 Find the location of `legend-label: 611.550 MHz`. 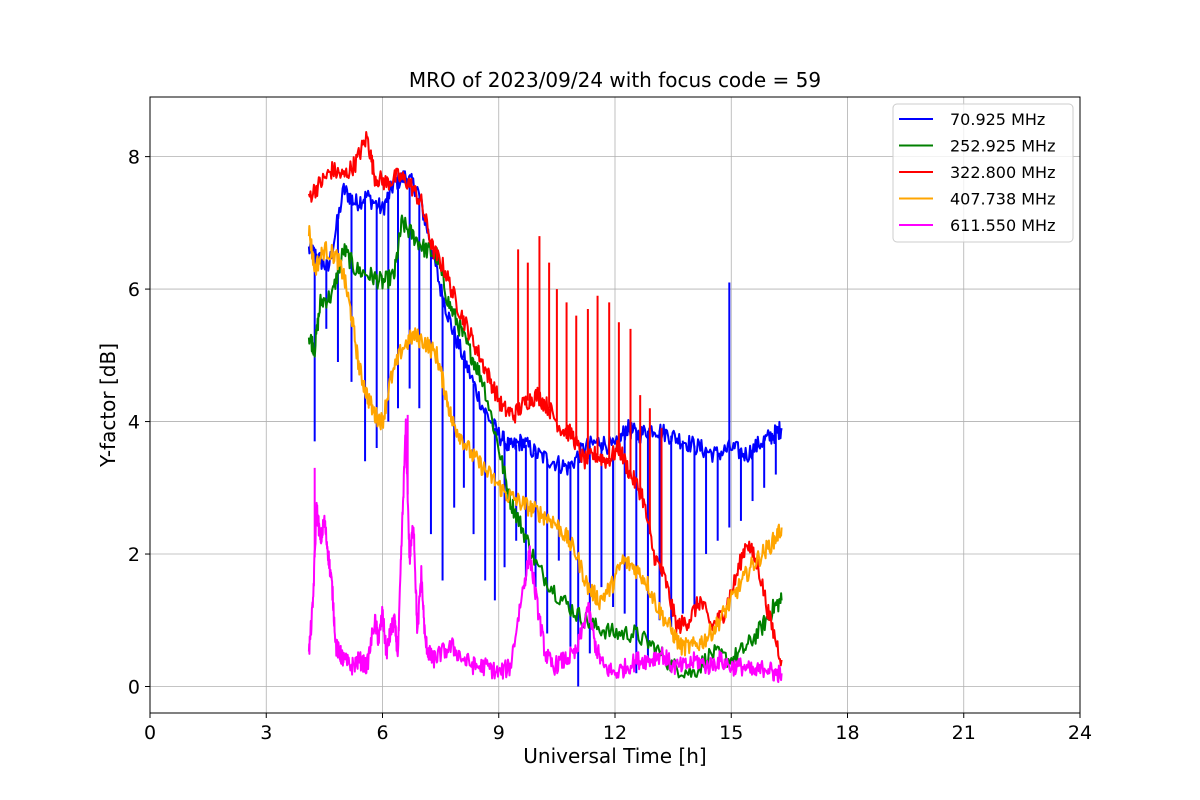

legend-label: 611.550 MHz is located at coordinates (1002, 225).